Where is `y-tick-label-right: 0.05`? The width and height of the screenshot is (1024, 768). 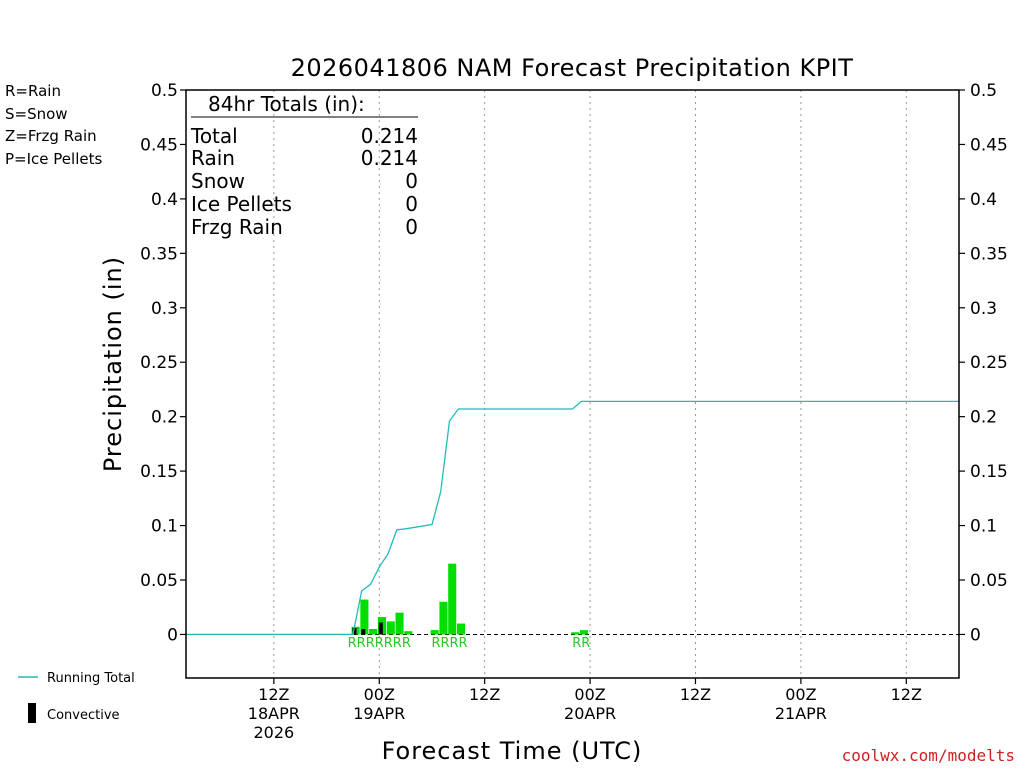
y-tick-label-right: 0.05 is located at coordinates (989, 581).